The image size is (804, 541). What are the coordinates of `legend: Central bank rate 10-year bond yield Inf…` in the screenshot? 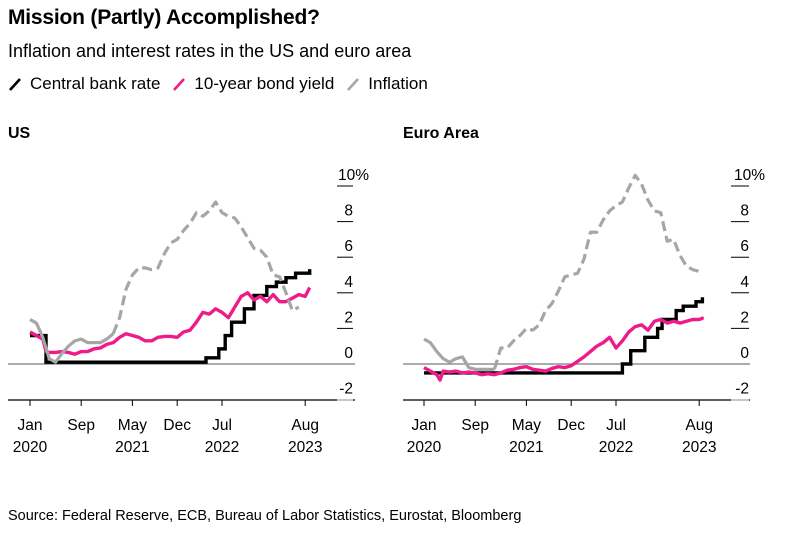 It's located at (224, 84).